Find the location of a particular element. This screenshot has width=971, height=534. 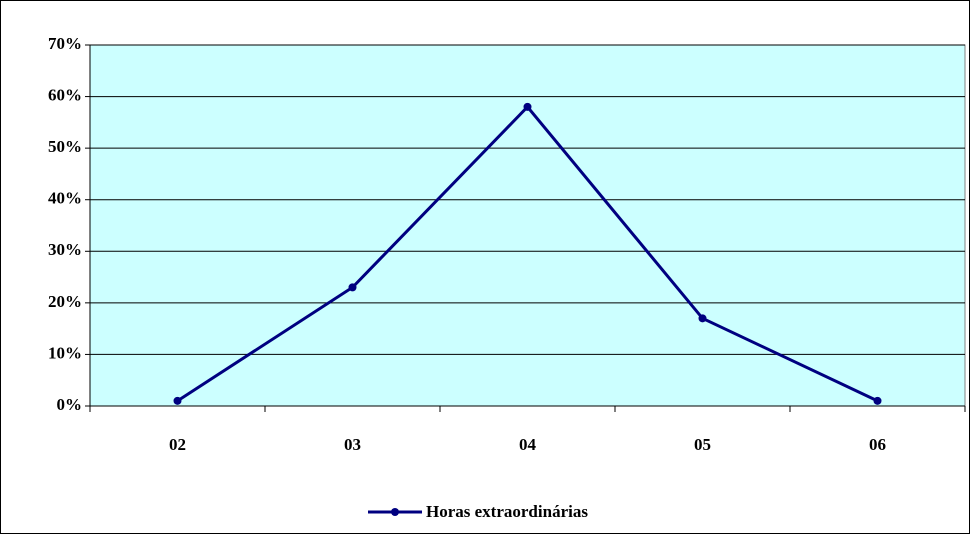

x-tick-label: 05 is located at coordinates (702, 444).